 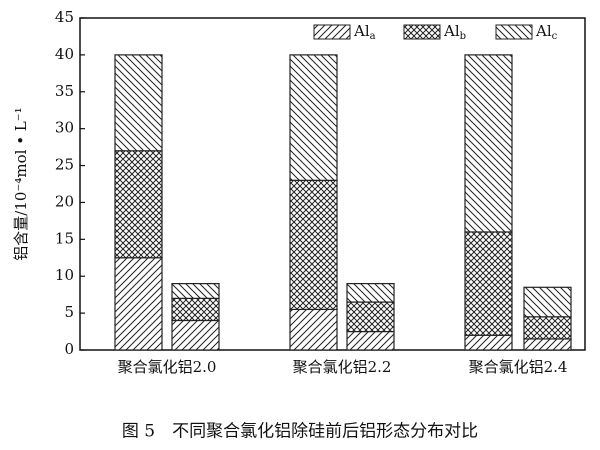 I want to click on legend-label: Alb, so click(x=454, y=32).